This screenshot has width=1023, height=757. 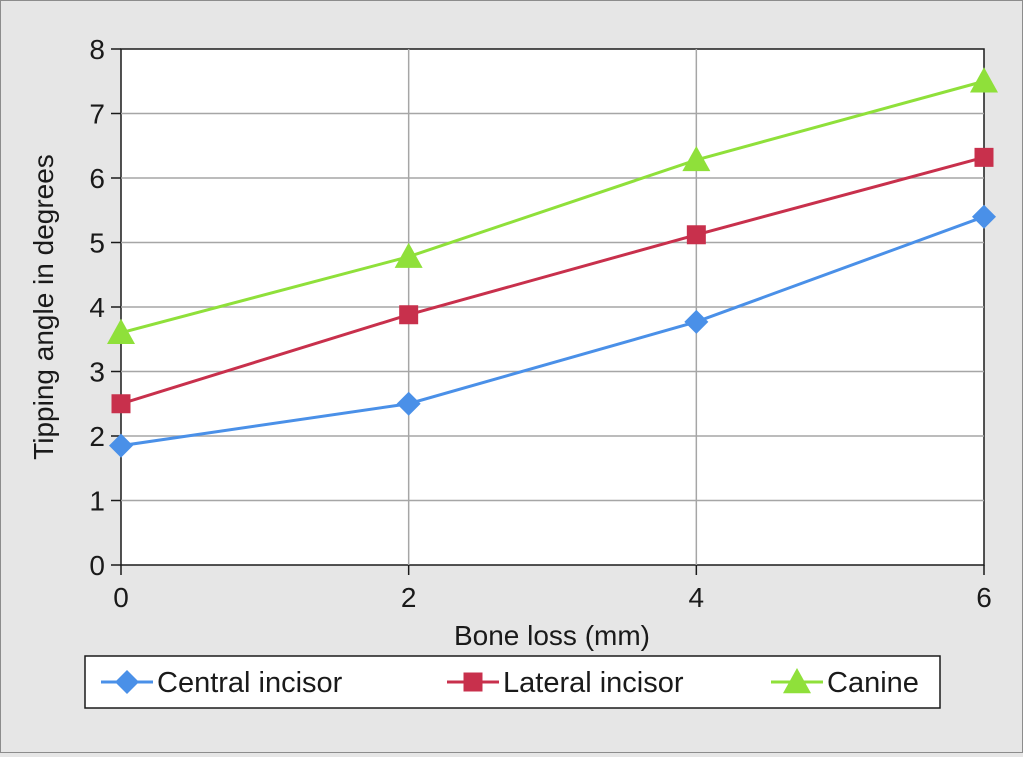 What do you see at coordinates (593, 683) in the screenshot?
I see `legend-label: Lateral incisor` at bounding box center [593, 683].